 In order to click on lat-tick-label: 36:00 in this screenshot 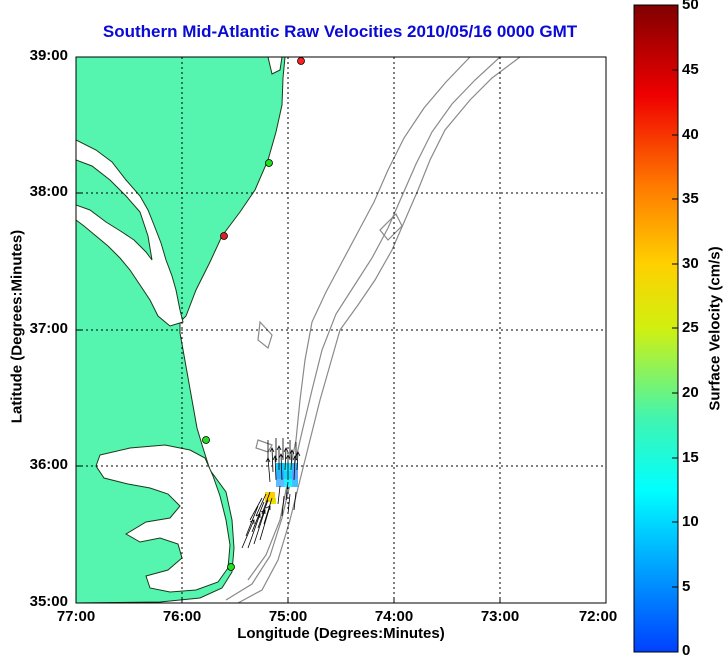, I will do `click(48, 464)`.